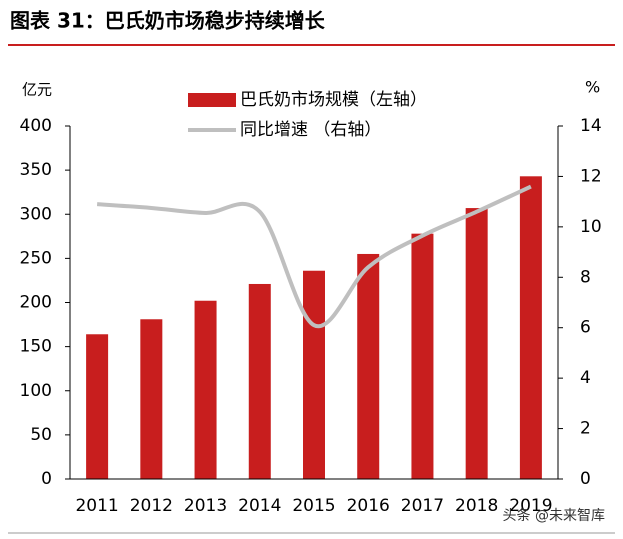  What do you see at coordinates (585, 479) in the screenshot?
I see `y2-tick-label: 0` at bounding box center [585, 479].